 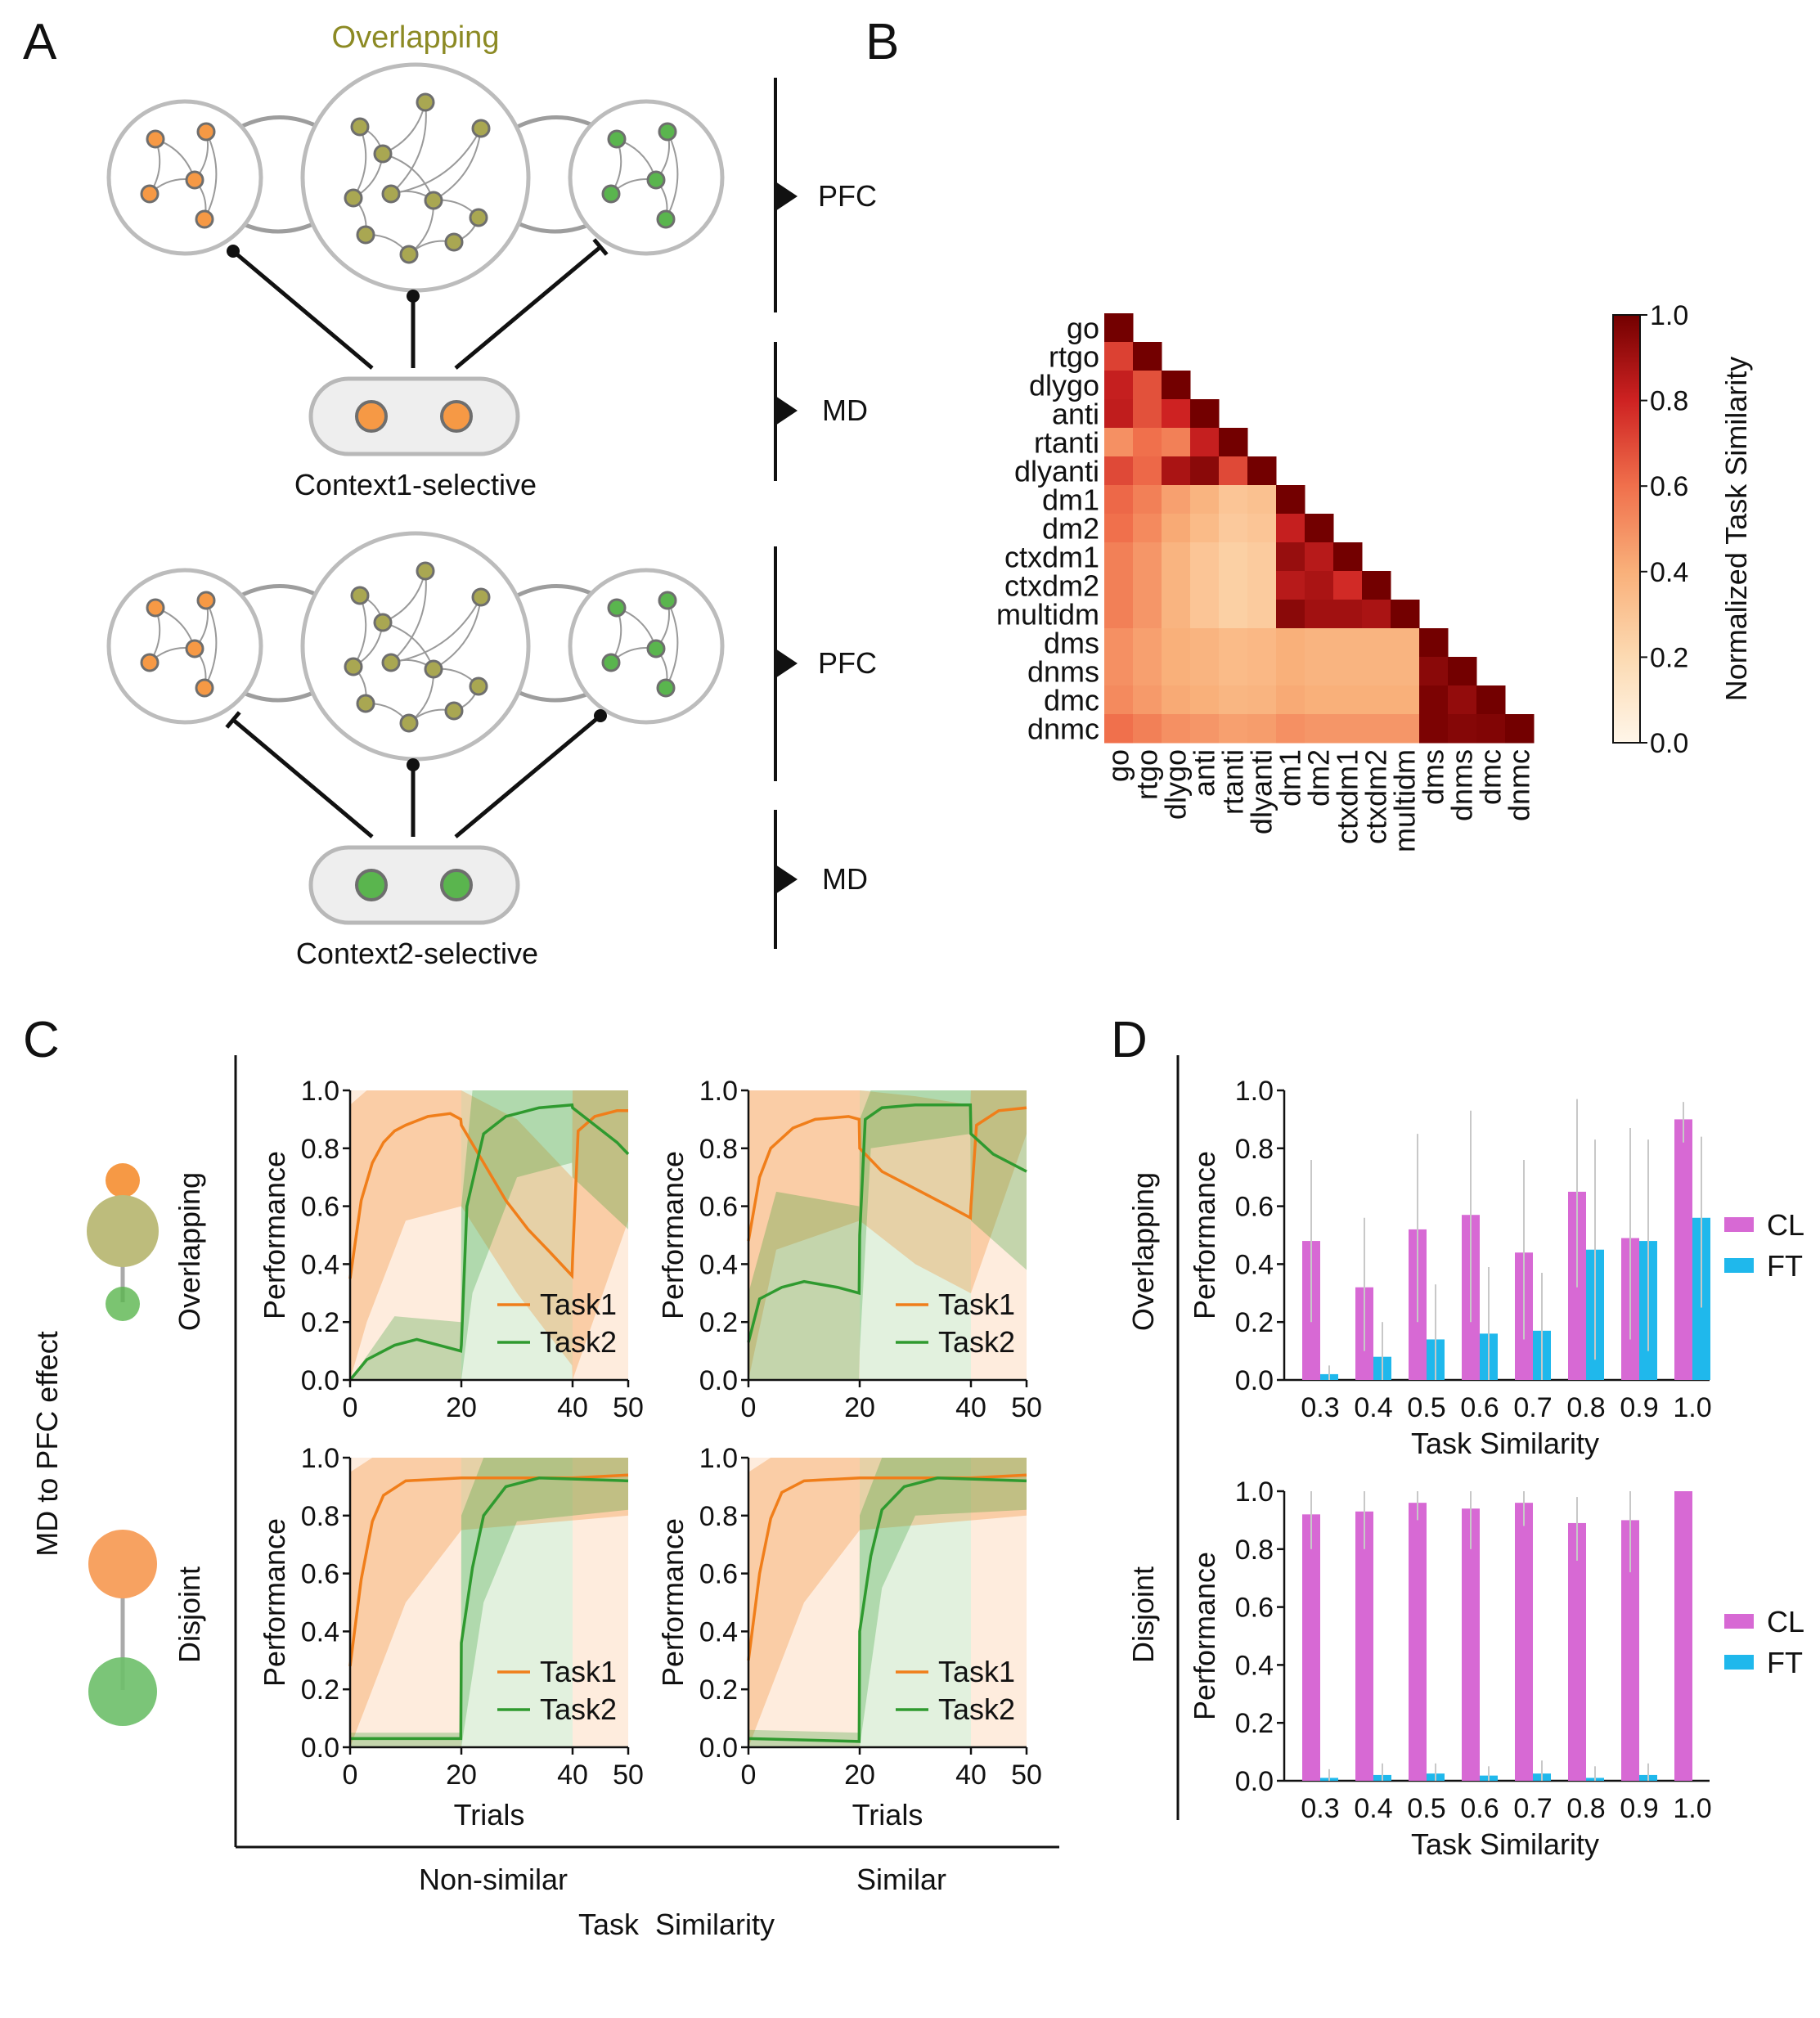 I want to click on heatmap-col-label: dnmc, so click(x=1520, y=785).